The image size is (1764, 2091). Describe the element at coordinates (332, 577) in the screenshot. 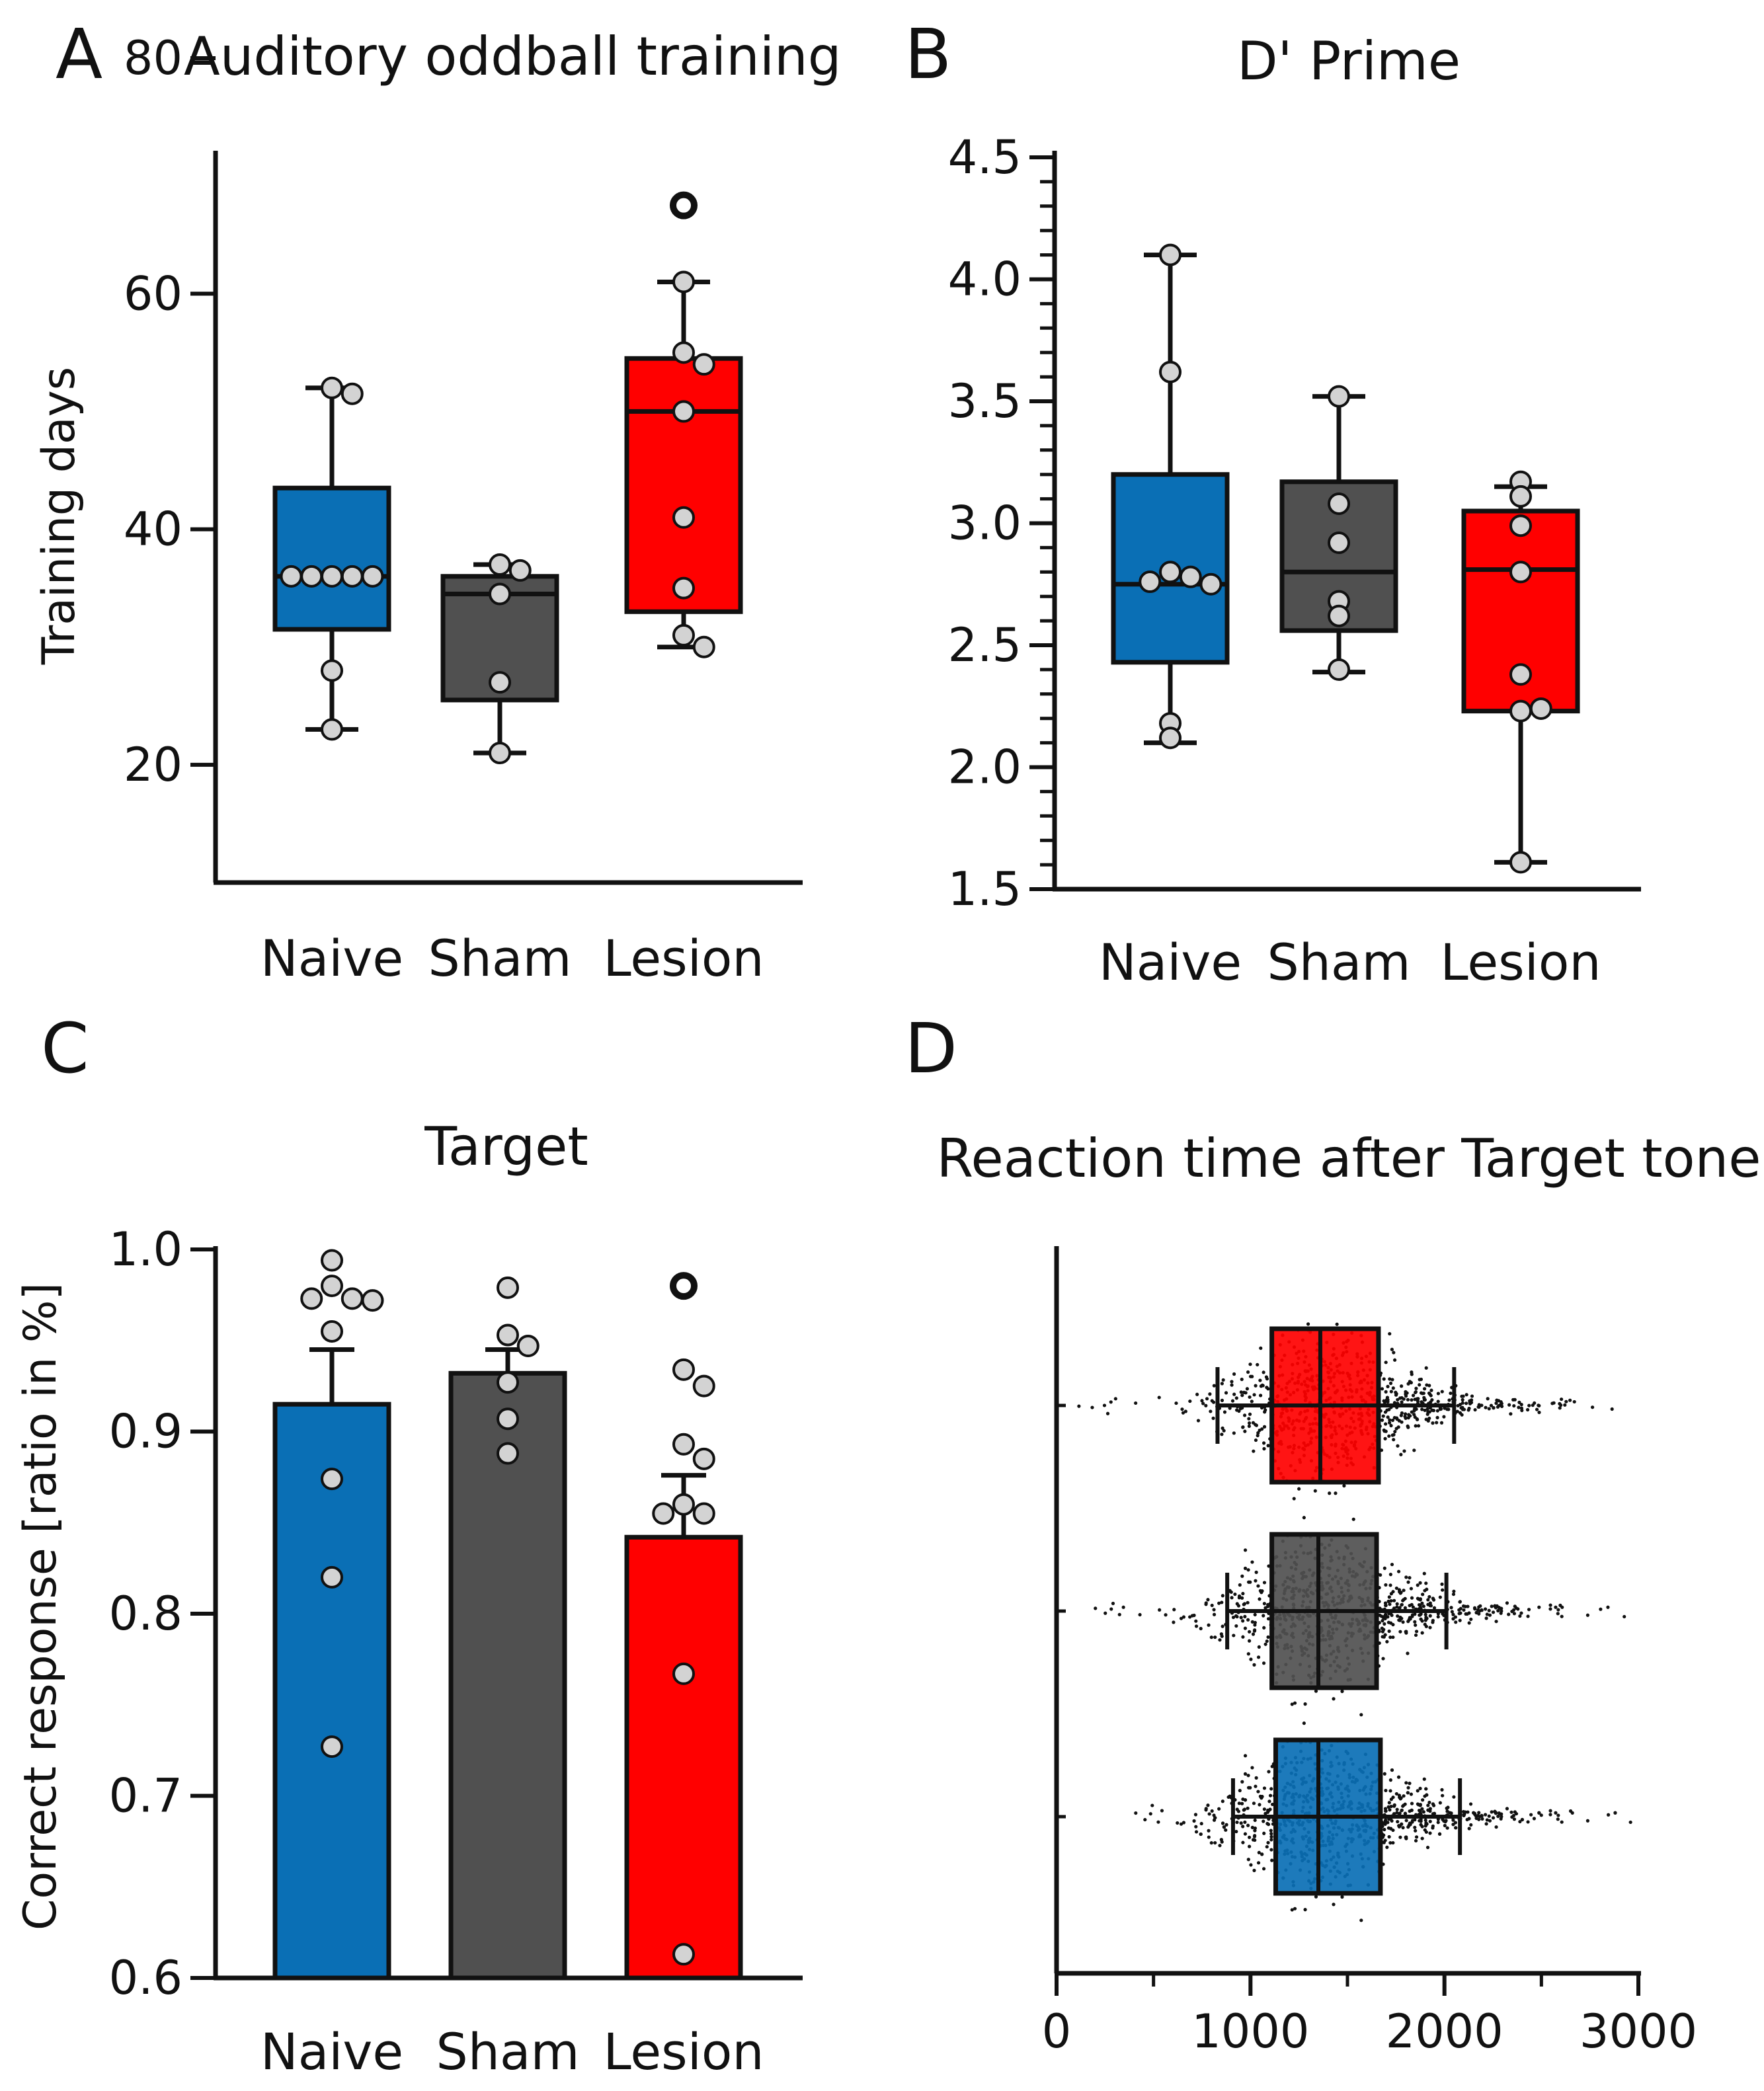

I see `panel-a-naive-point` at that location.